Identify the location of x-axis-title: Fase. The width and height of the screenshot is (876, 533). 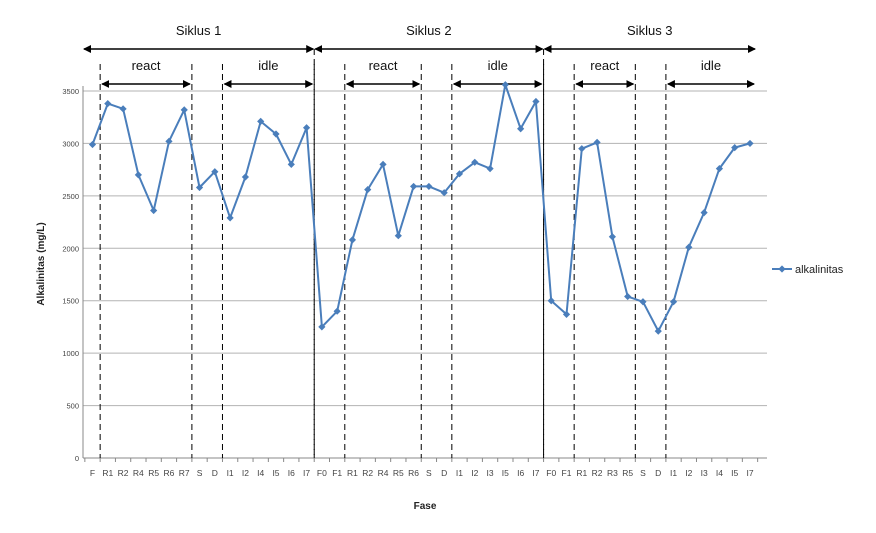
(425, 506).